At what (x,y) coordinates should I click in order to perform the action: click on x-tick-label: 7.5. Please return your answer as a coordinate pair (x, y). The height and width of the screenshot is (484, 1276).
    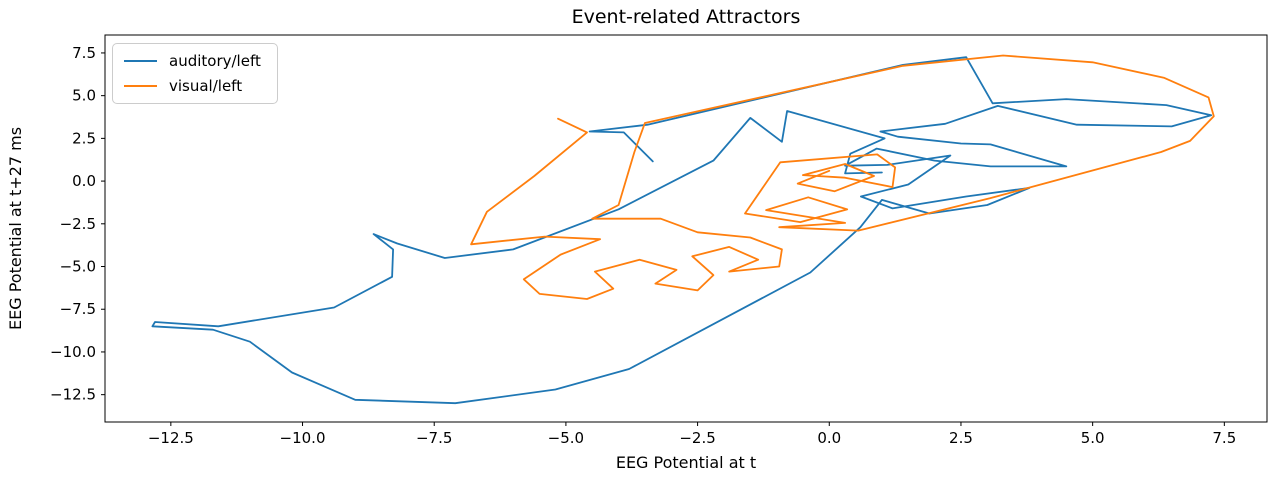
    Looking at the image, I should click on (1224, 438).